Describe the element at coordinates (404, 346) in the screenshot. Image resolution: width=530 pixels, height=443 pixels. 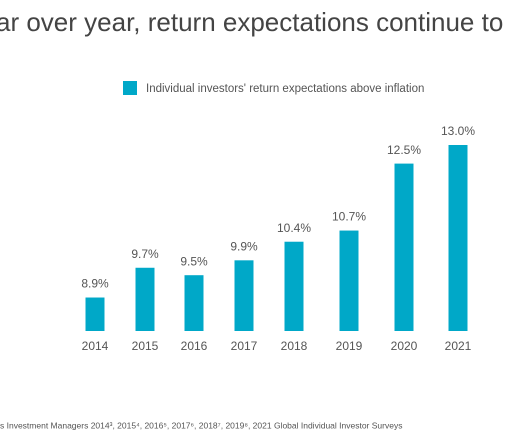
I see `x-tick-label: 2020` at that location.